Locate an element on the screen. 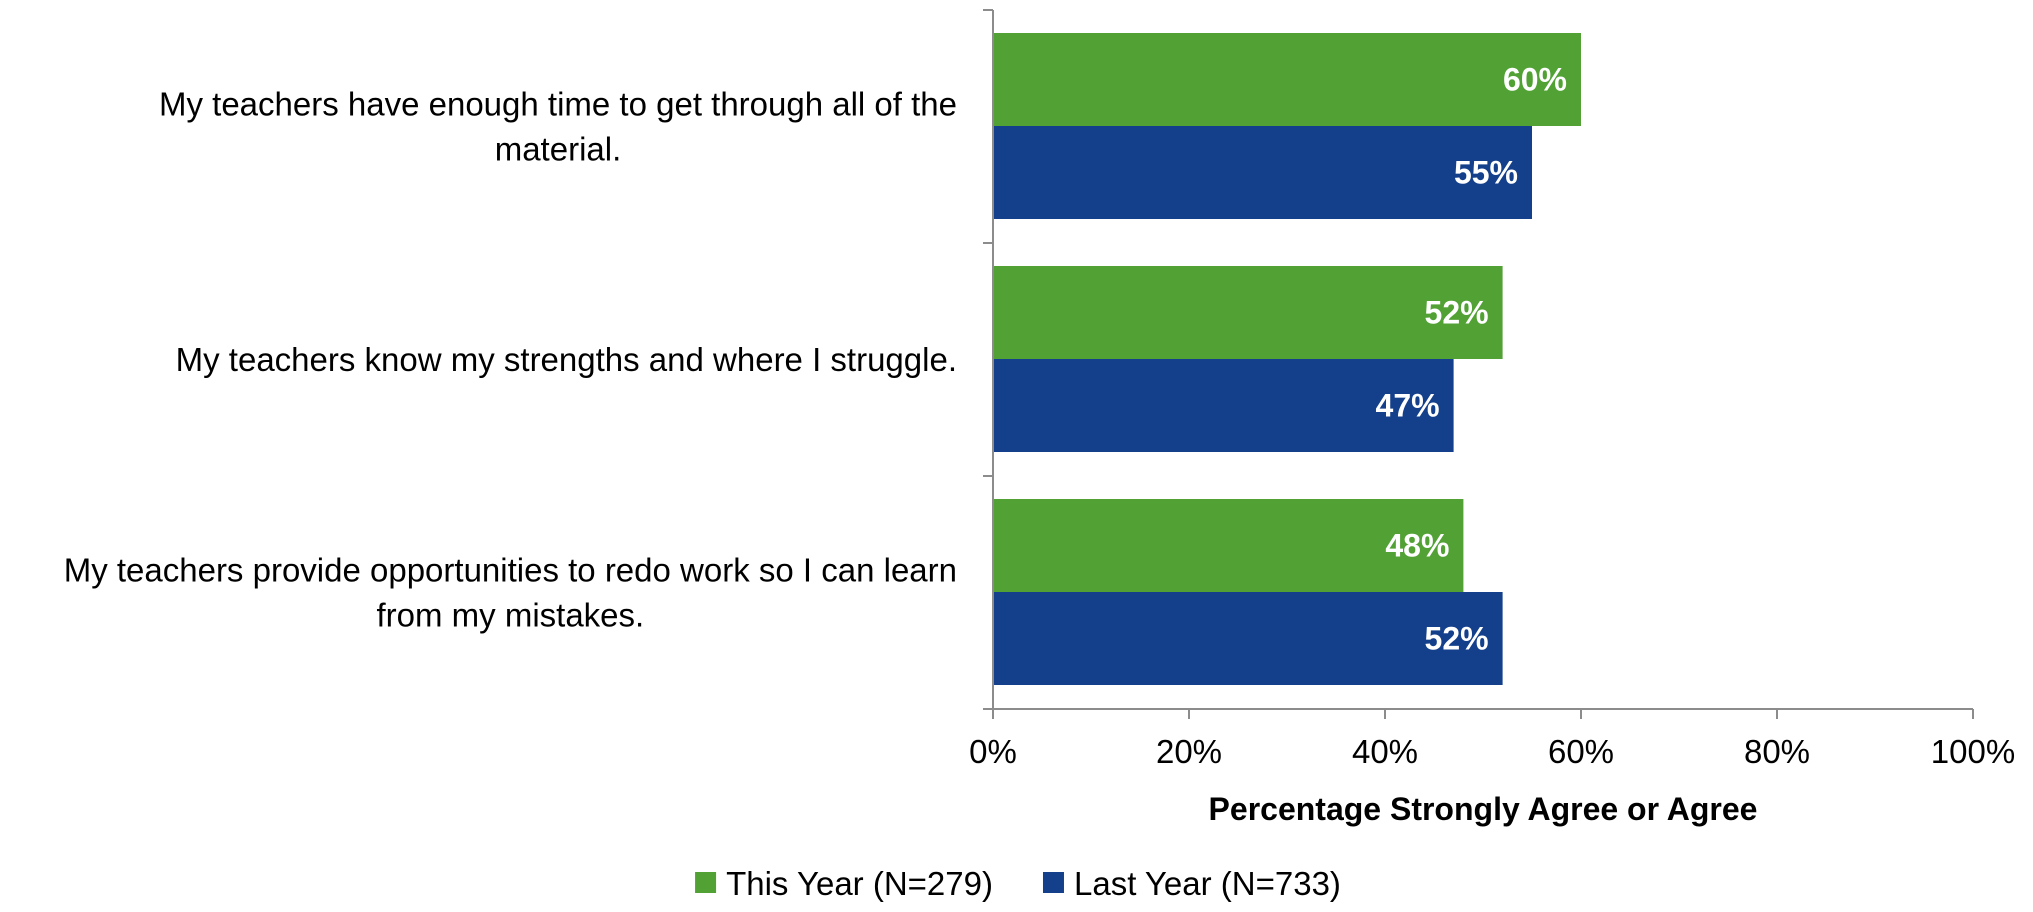 Image resolution: width=2033 pixels, height=912 pixels. legend: This Year (N=279) Last Year (N=733) is located at coordinates (1018, 883).